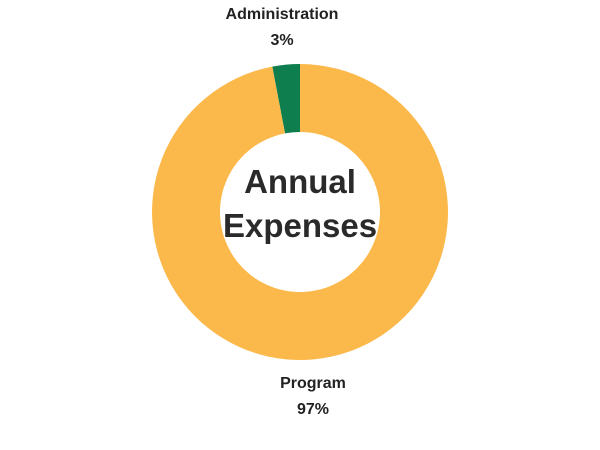 The image size is (600, 450). What do you see at coordinates (313, 397) in the screenshot?
I see `slice-label-program: Program 97%` at bounding box center [313, 397].